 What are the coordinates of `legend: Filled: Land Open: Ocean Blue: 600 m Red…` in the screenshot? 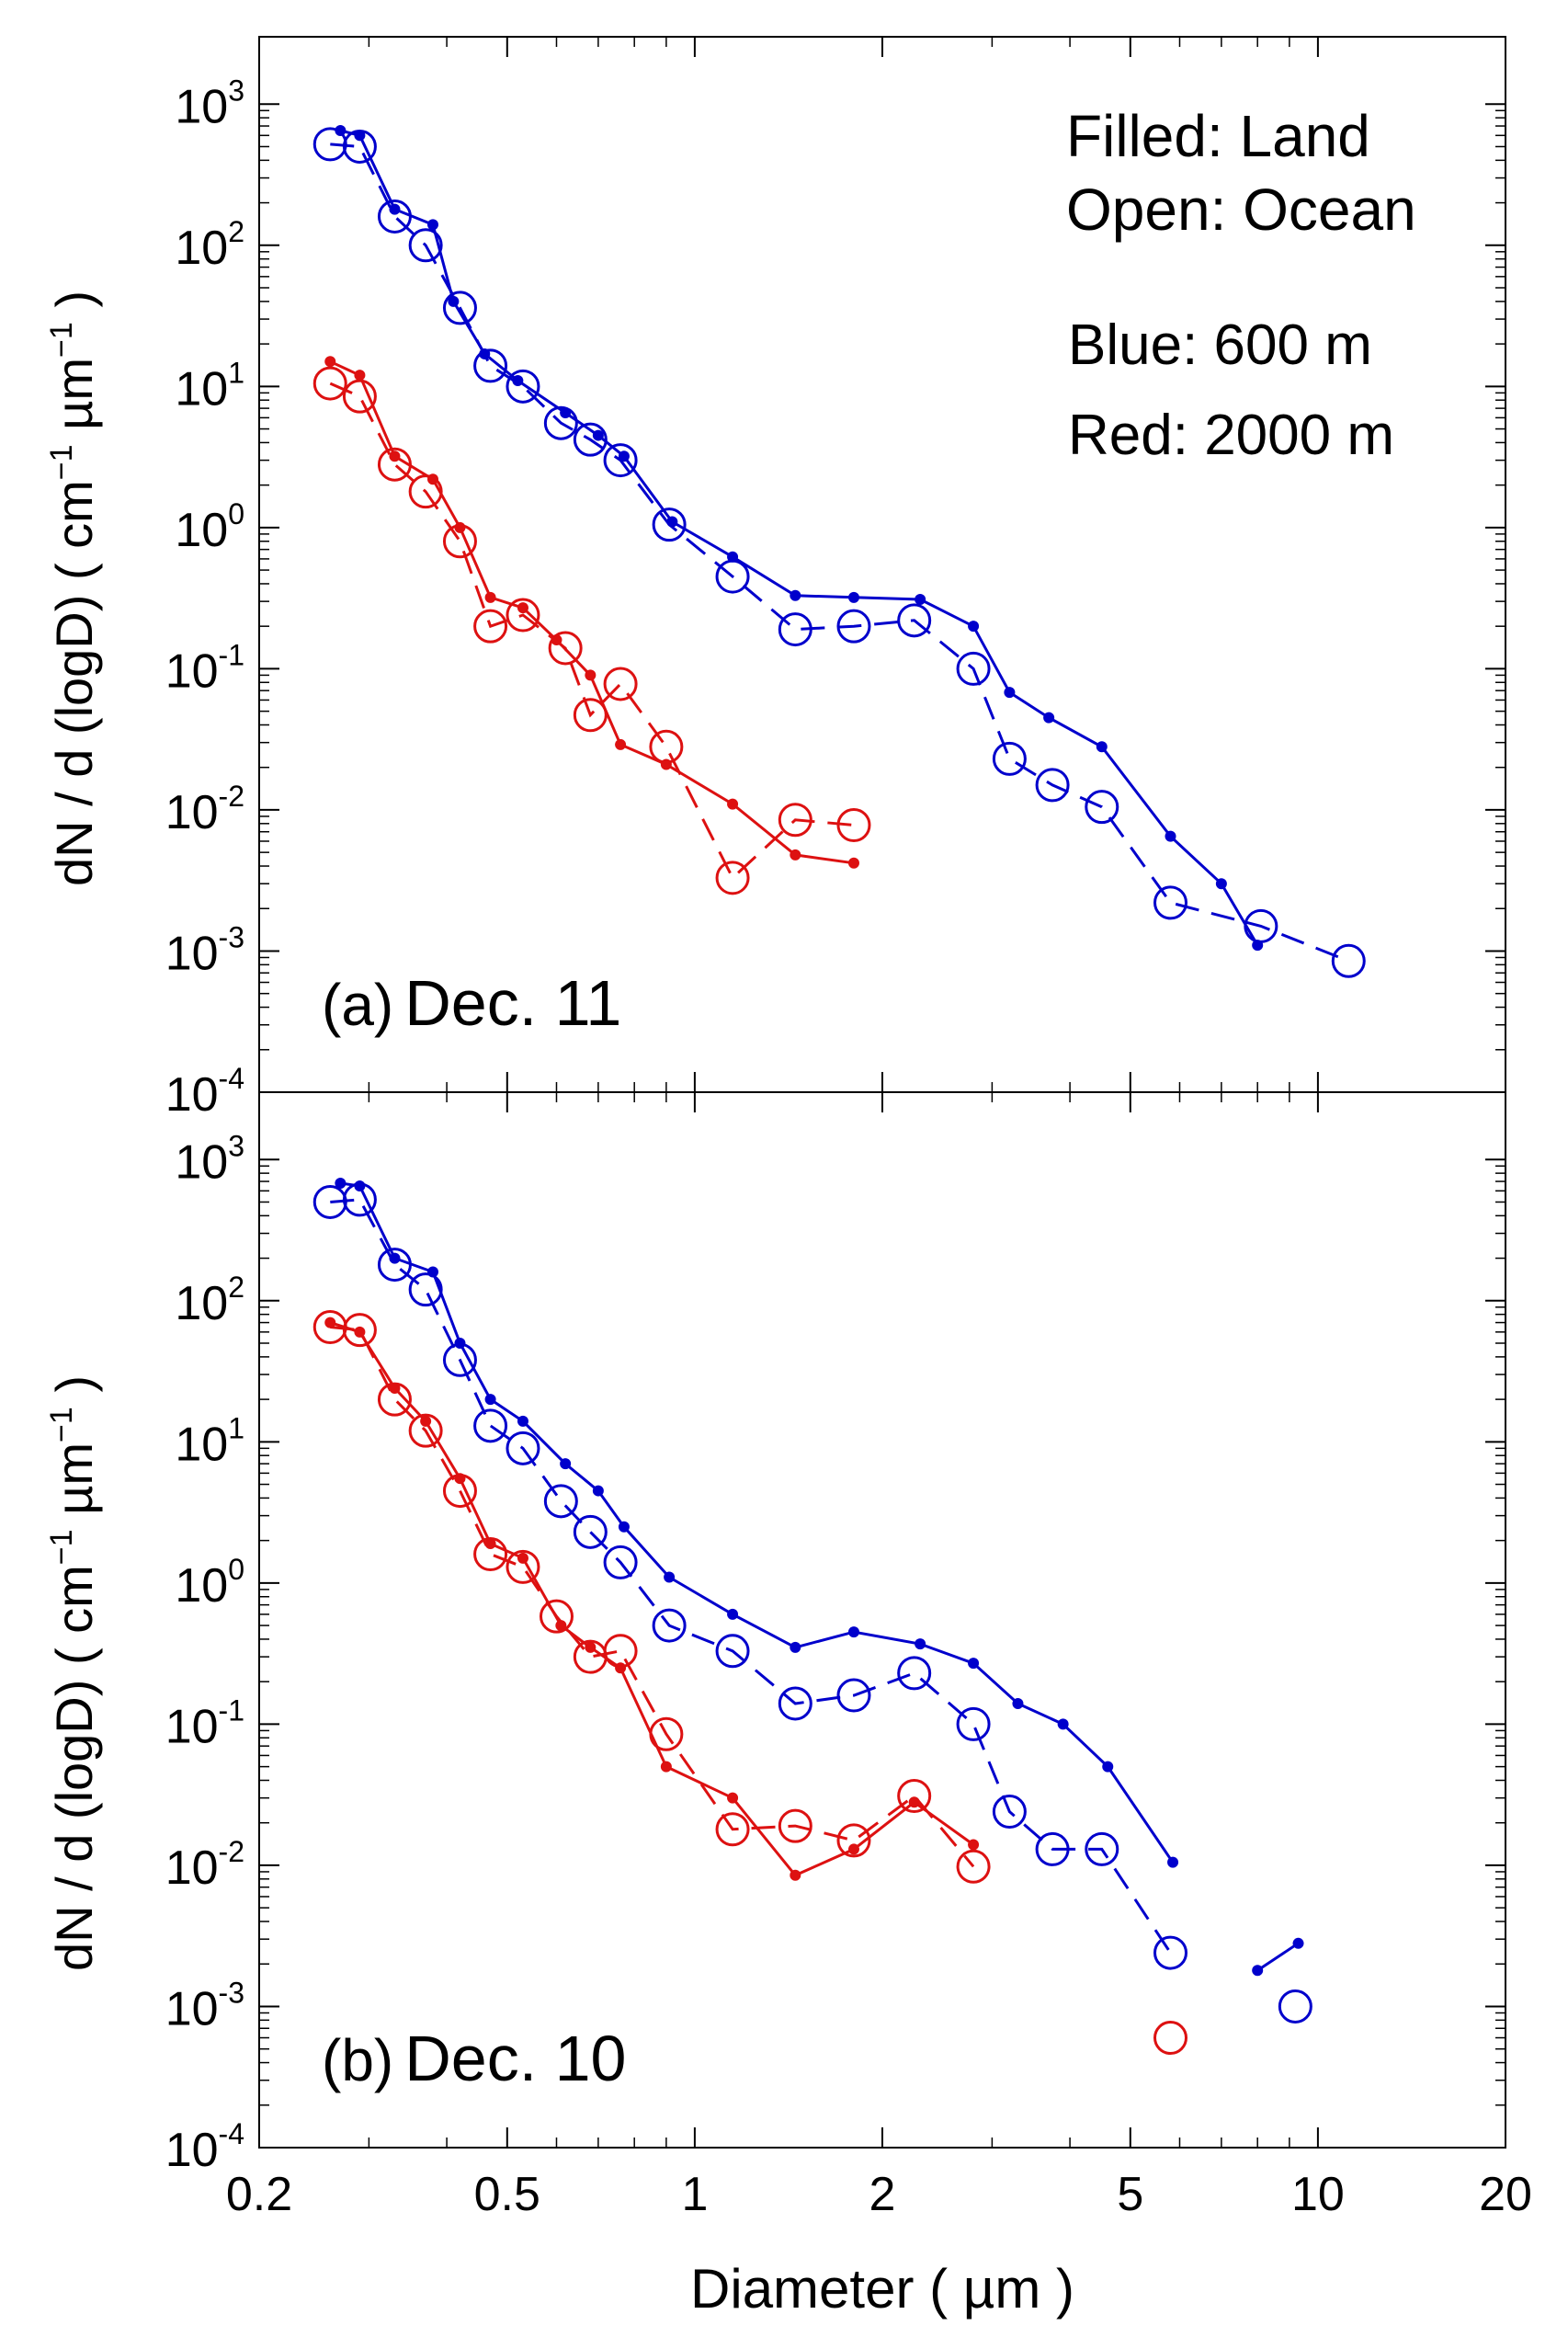 It's located at (1241, 285).